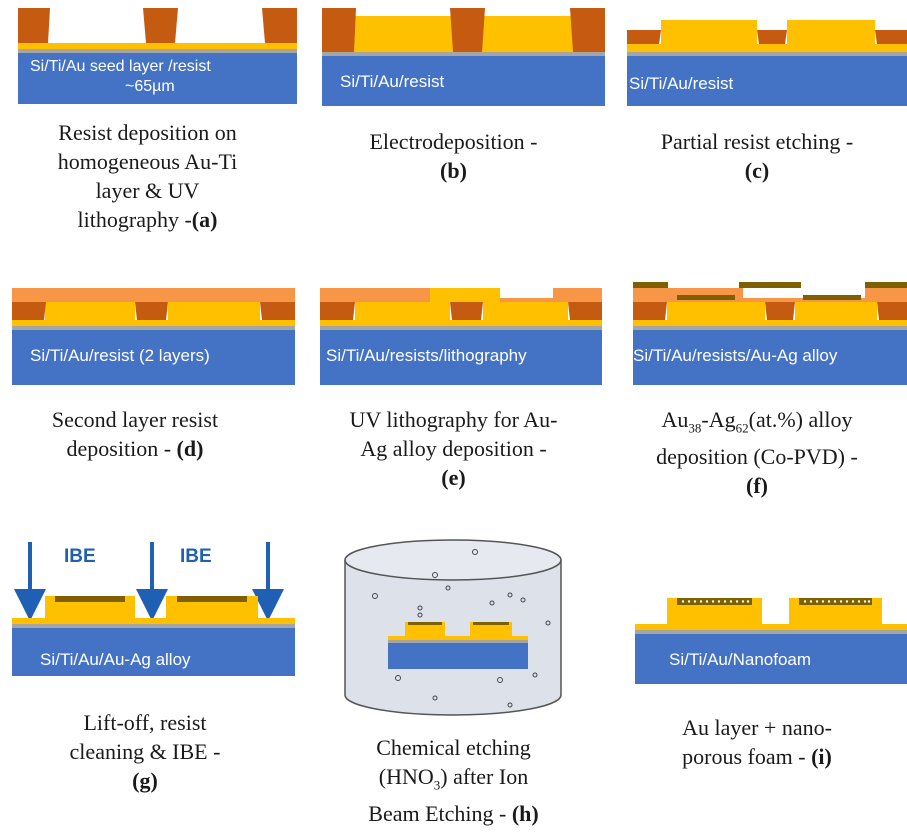  I want to click on caption-line: Ag alloy deposition -, so click(453, 448).